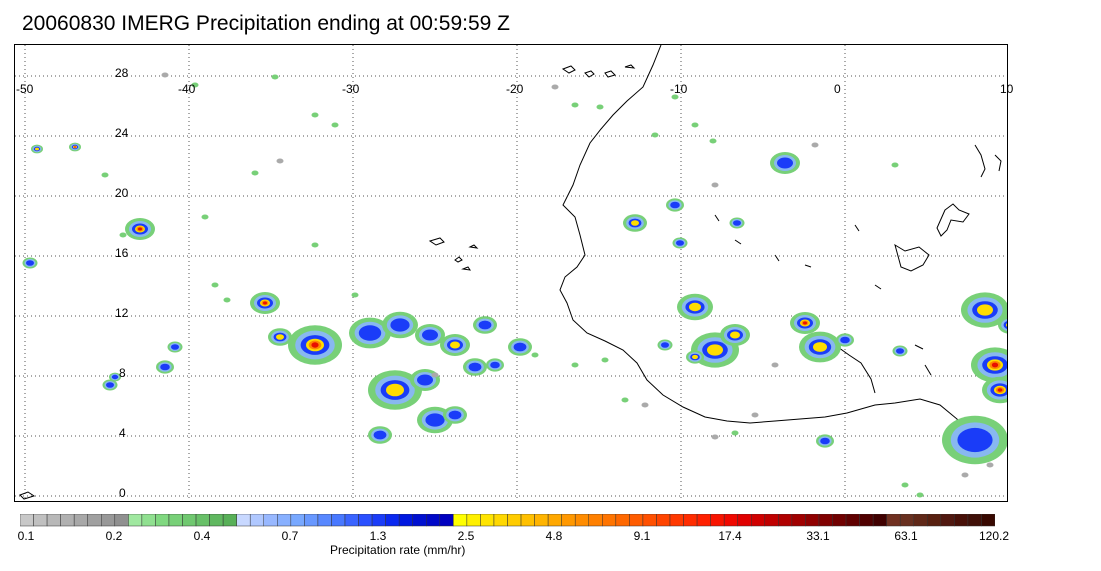 The image size is (1101, 571). I want to click on colorbar-tick-label: 0.7, so click(290, 536).